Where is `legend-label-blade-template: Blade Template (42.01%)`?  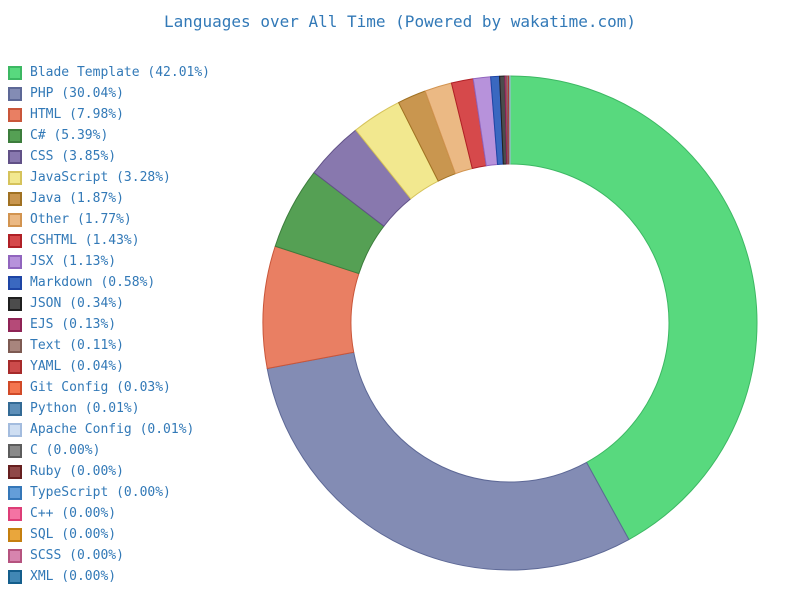 legend-label-blade-template: Blade Template (42.01%) is located at coordinates (120, 72).